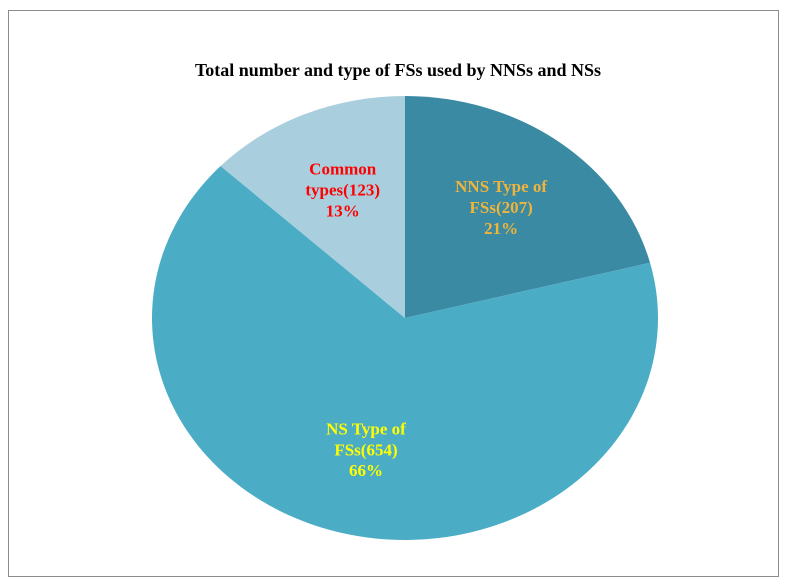 The height and width of the screenshot is (585, 787). I want to click on slice-label: NNS Type of FSs(207), so click(501, 197).